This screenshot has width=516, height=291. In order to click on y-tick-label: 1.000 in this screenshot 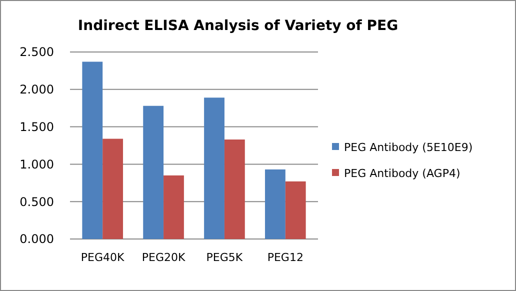, I will do `click(37, 164)`.